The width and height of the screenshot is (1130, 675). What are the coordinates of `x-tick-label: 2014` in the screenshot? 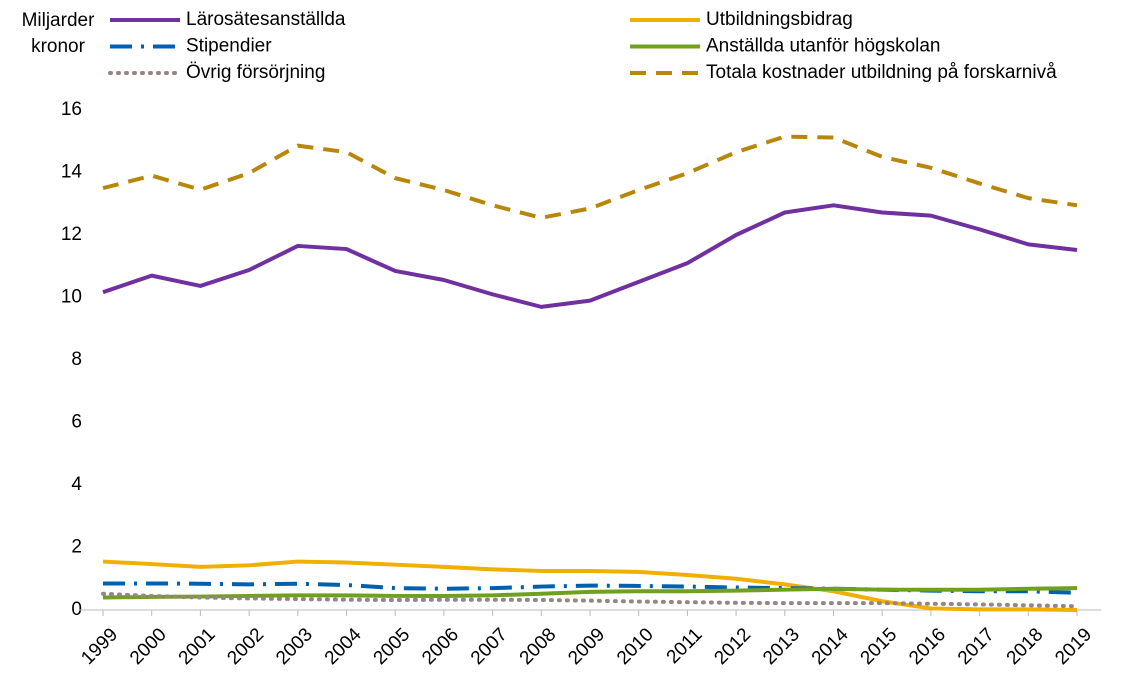 It's located at (830, 646).